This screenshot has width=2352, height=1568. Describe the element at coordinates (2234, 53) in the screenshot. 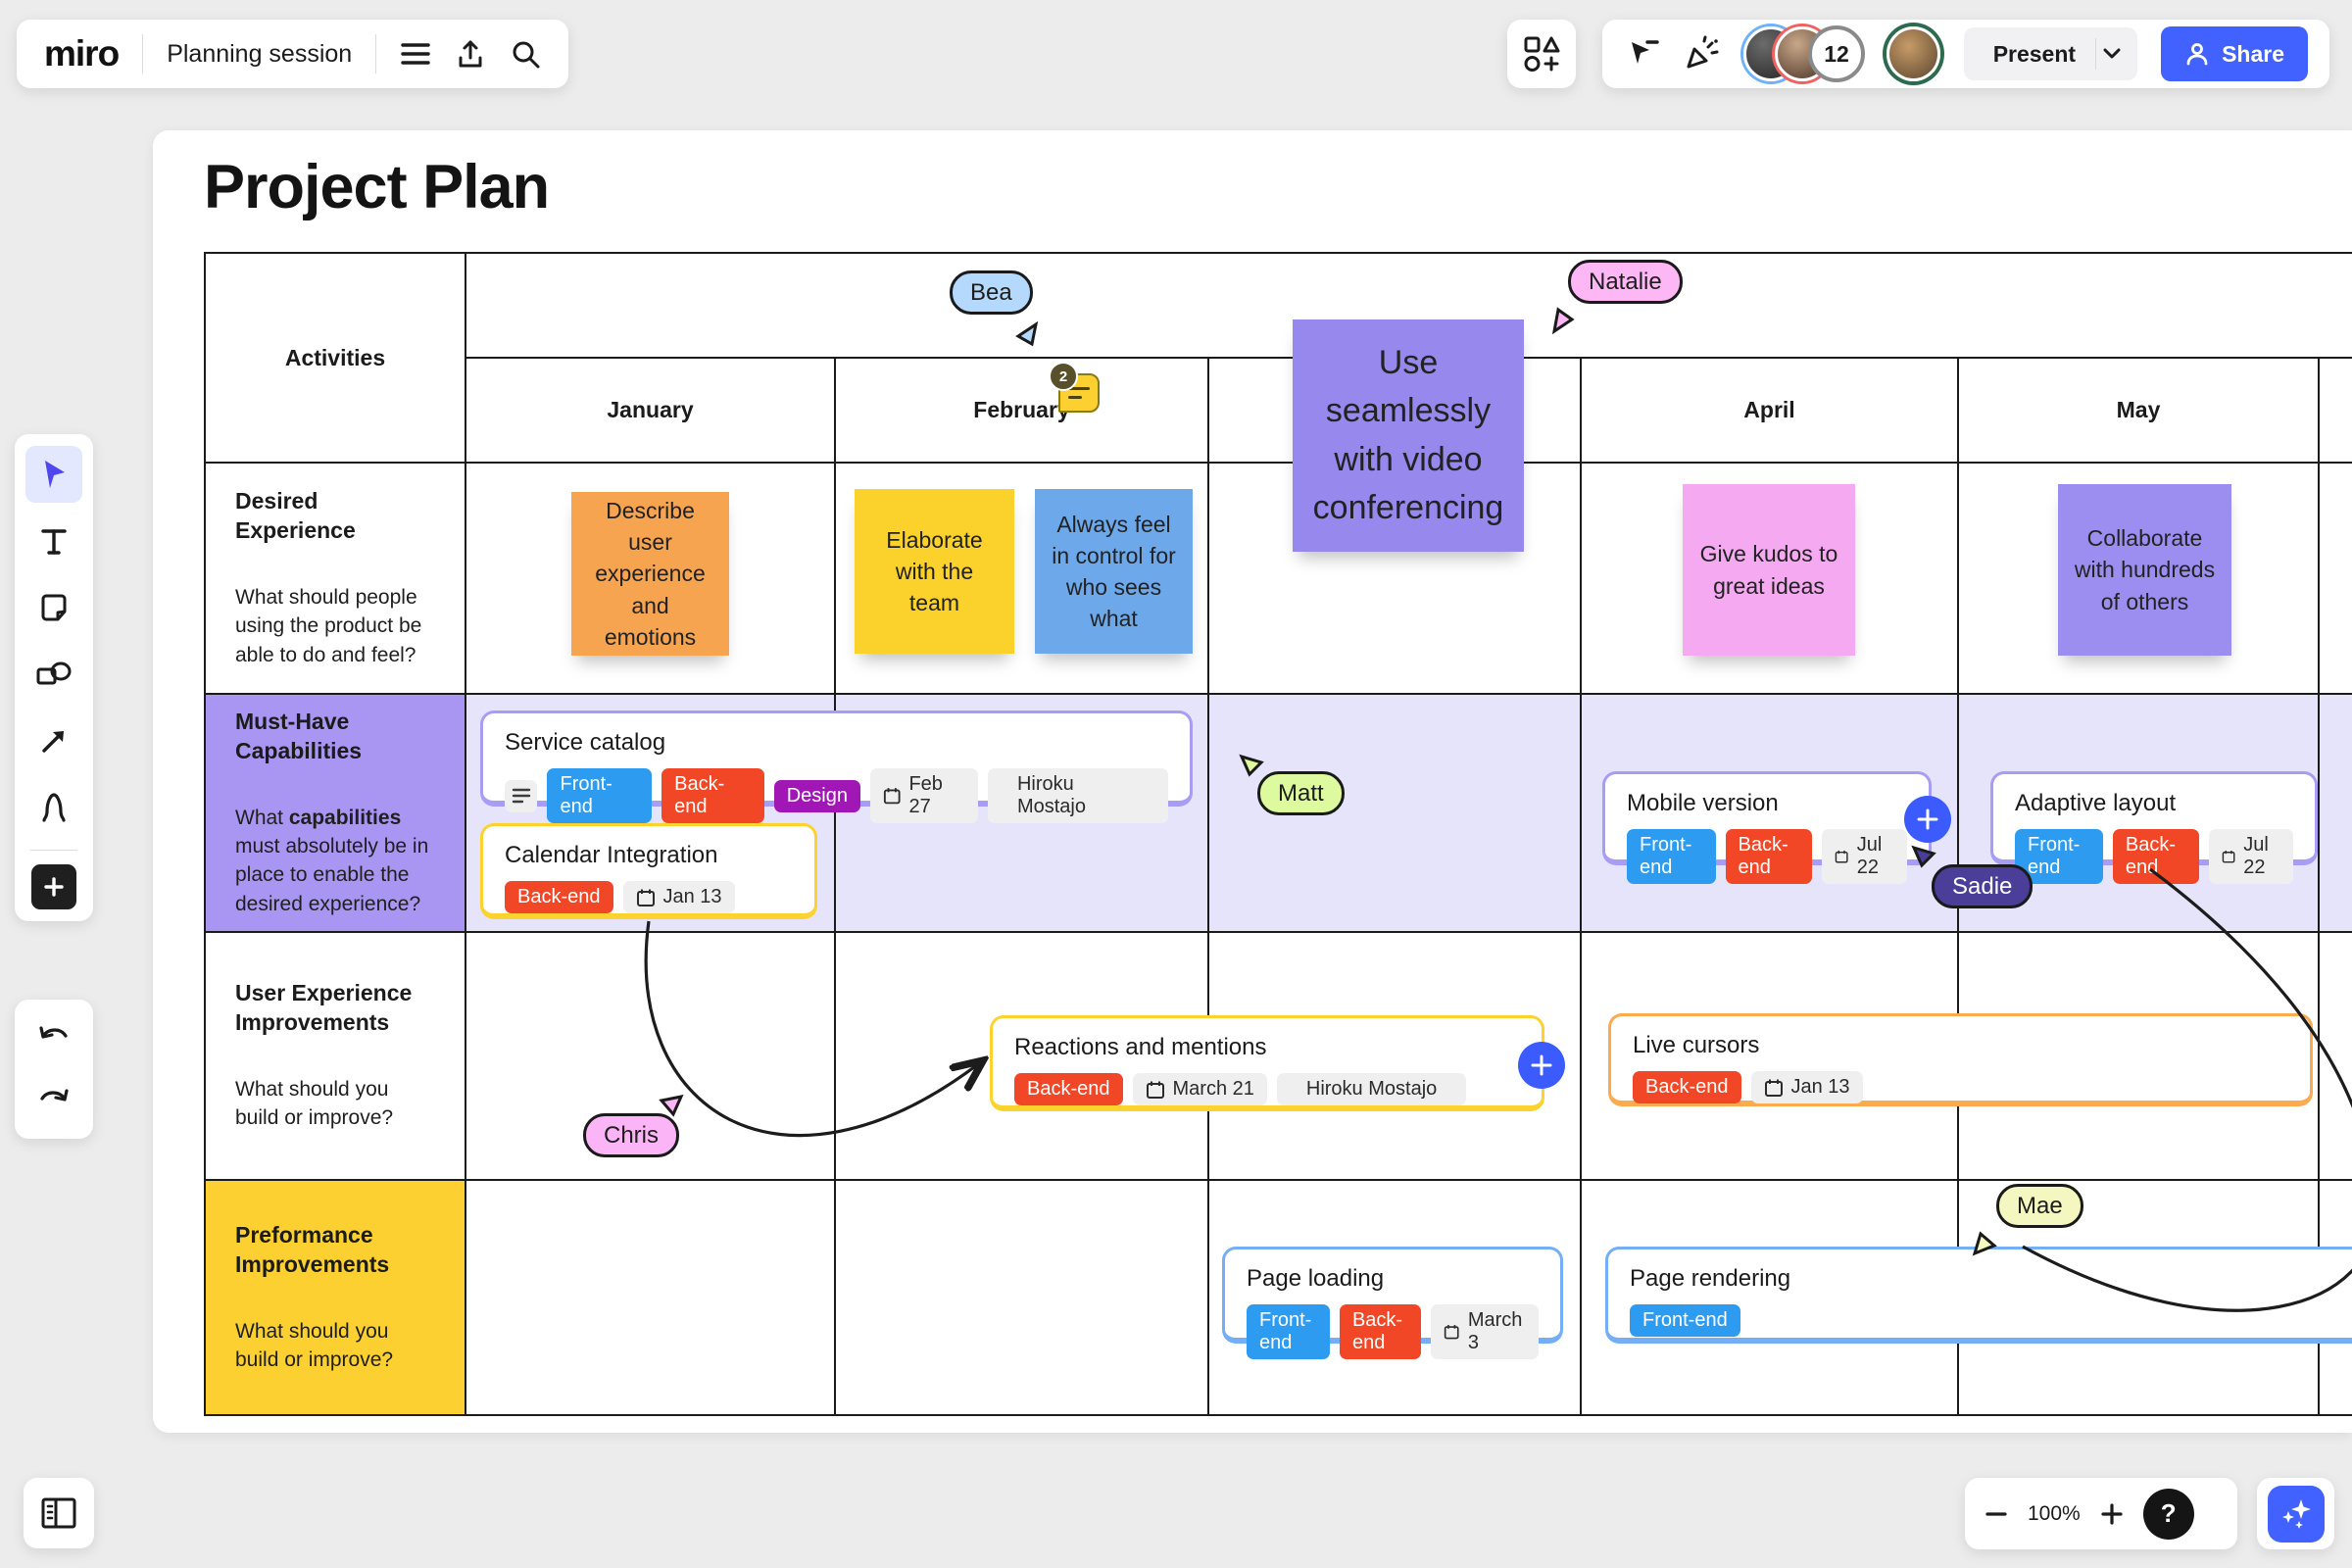

I see `share-button: Share` at that location.